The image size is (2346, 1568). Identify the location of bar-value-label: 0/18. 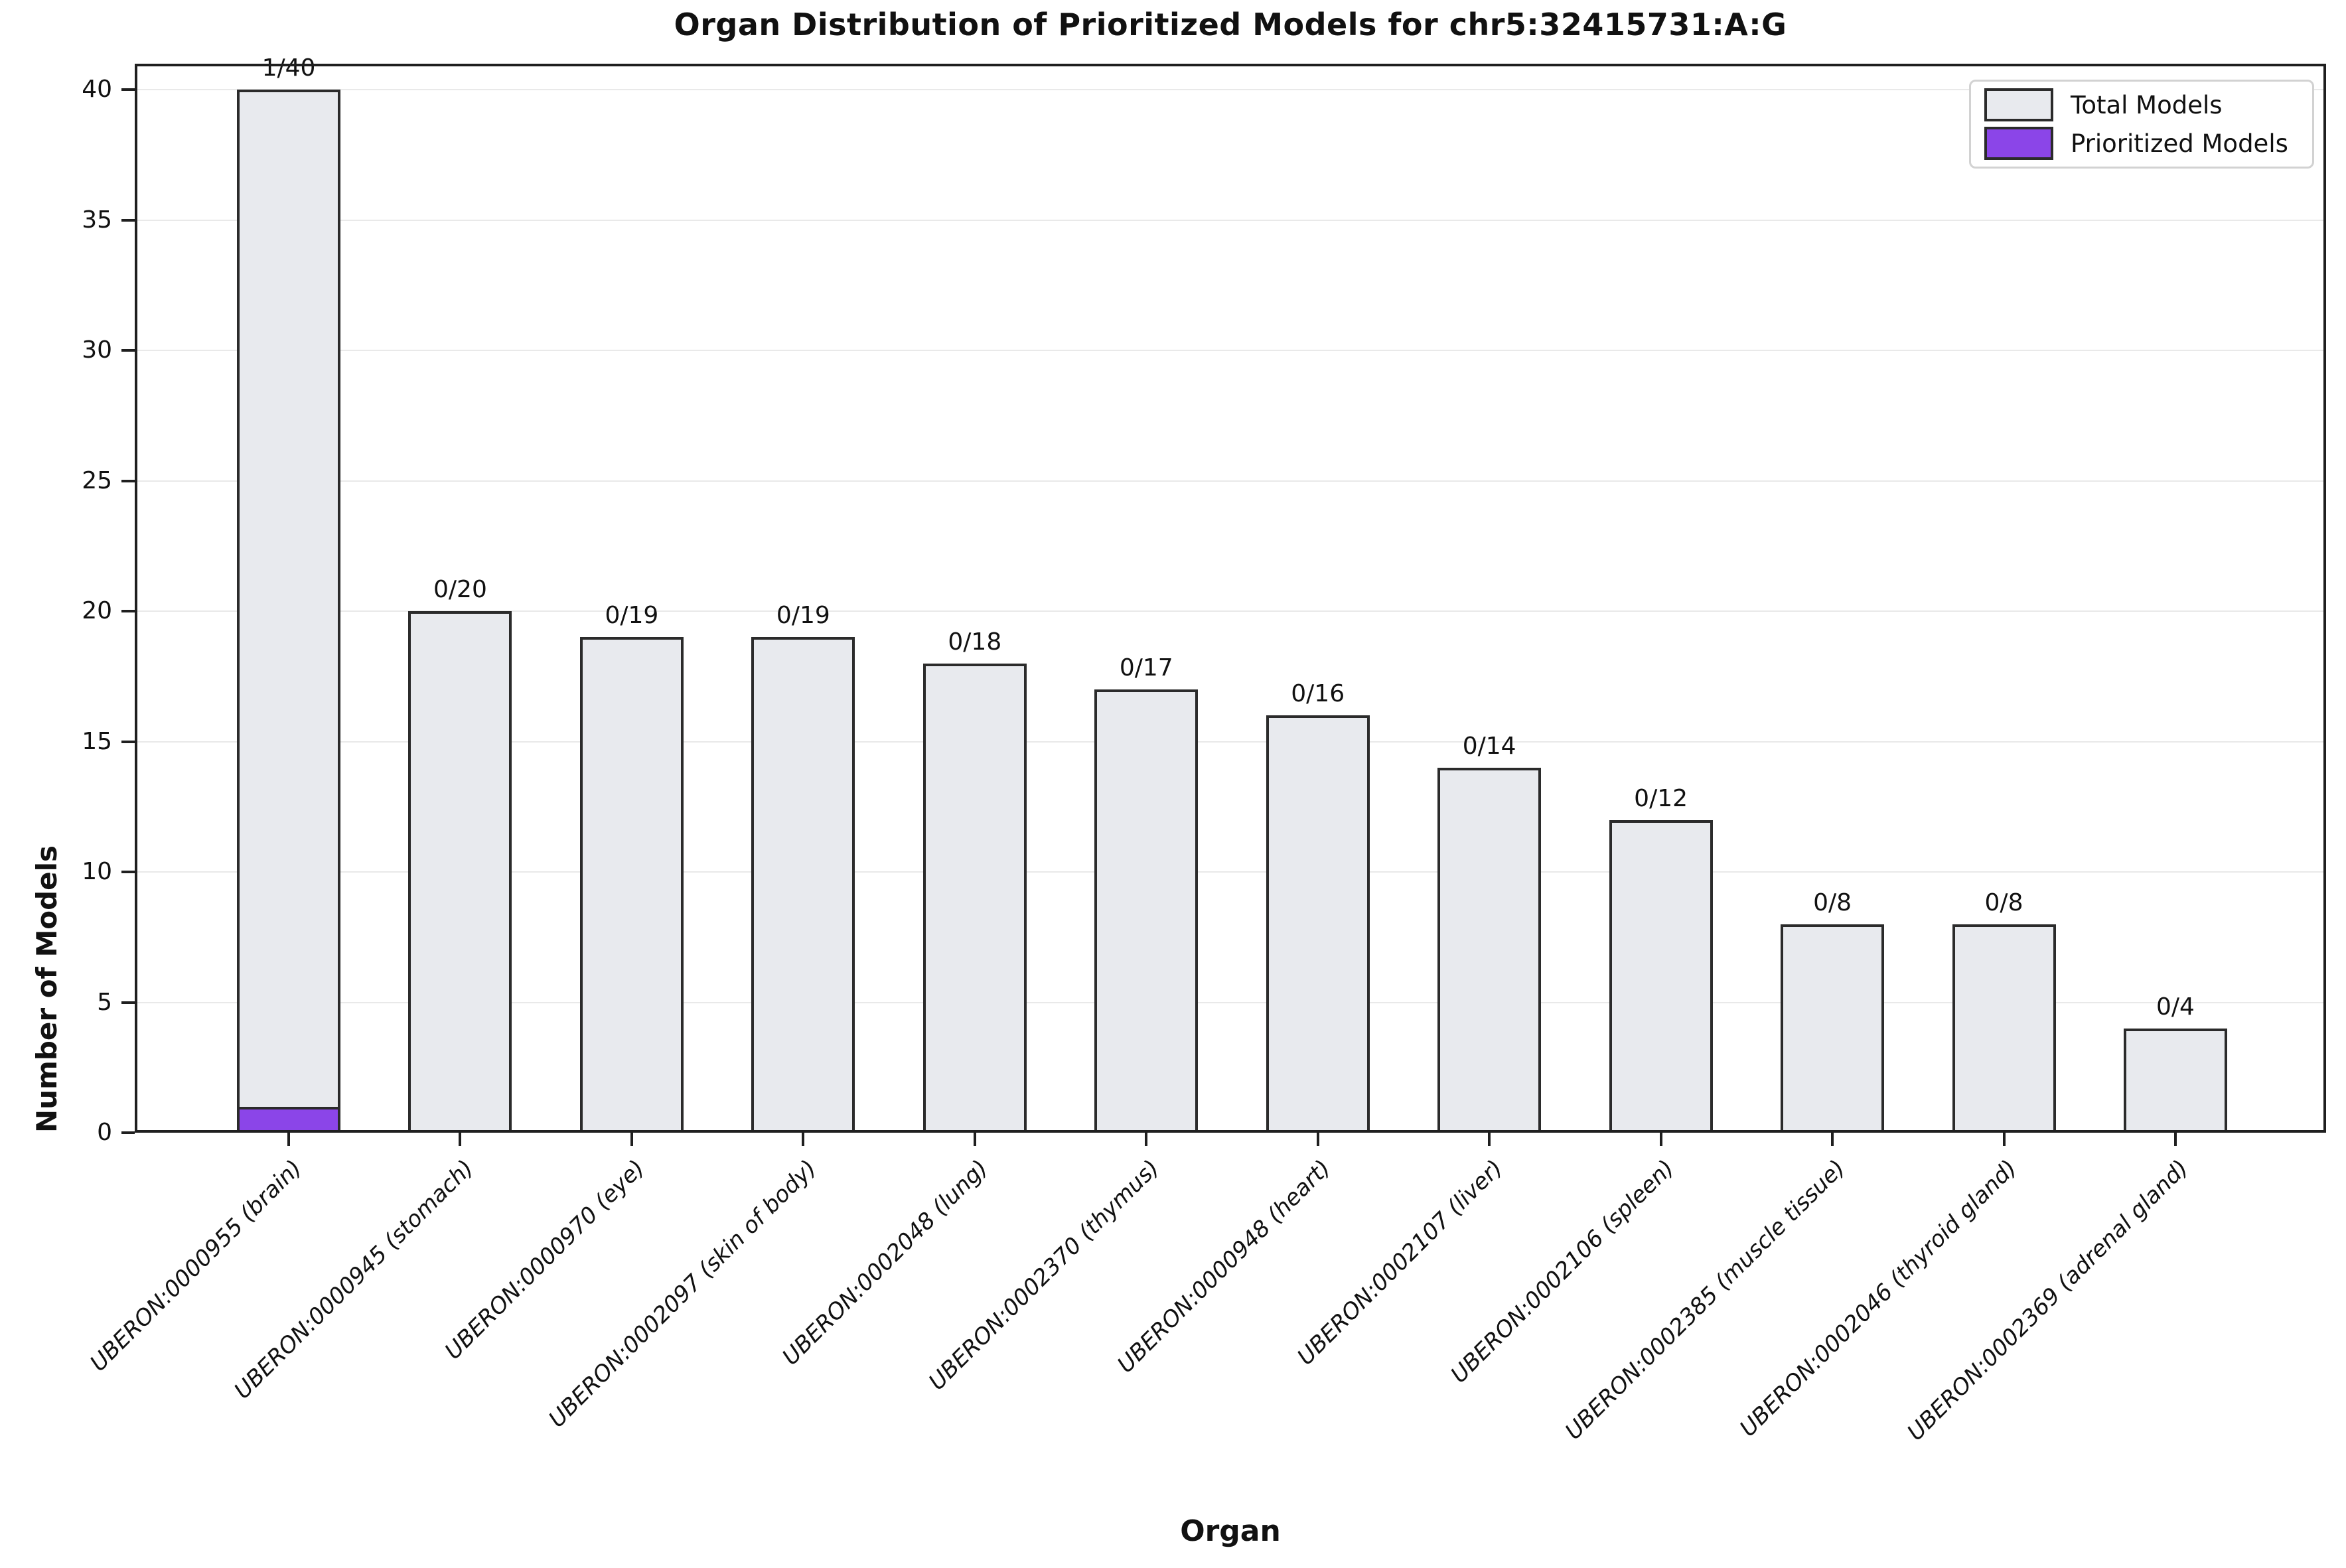
(975, 642).